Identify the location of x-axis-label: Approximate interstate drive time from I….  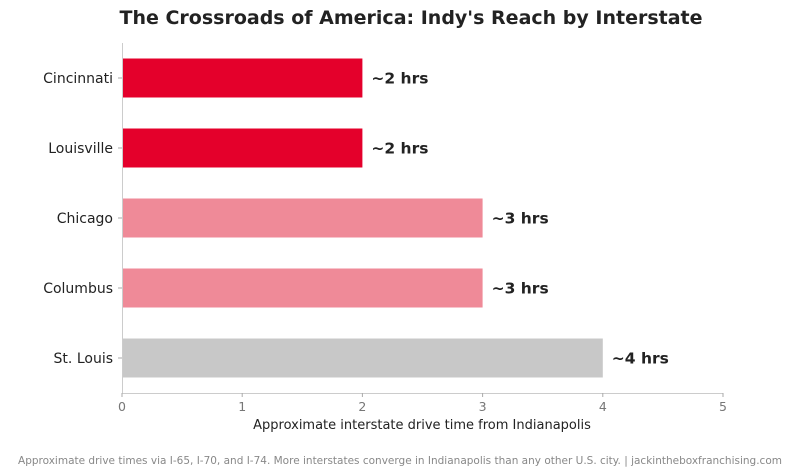
(422, 425).